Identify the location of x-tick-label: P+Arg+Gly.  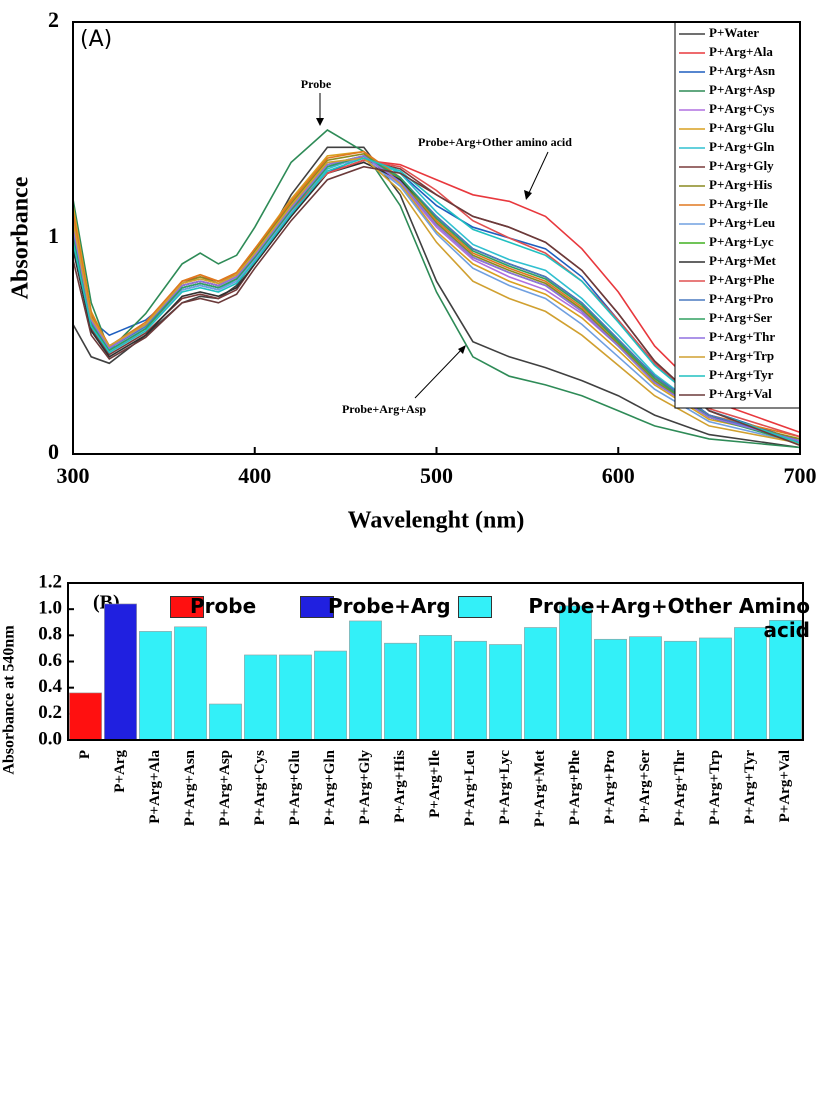
(365, 787).